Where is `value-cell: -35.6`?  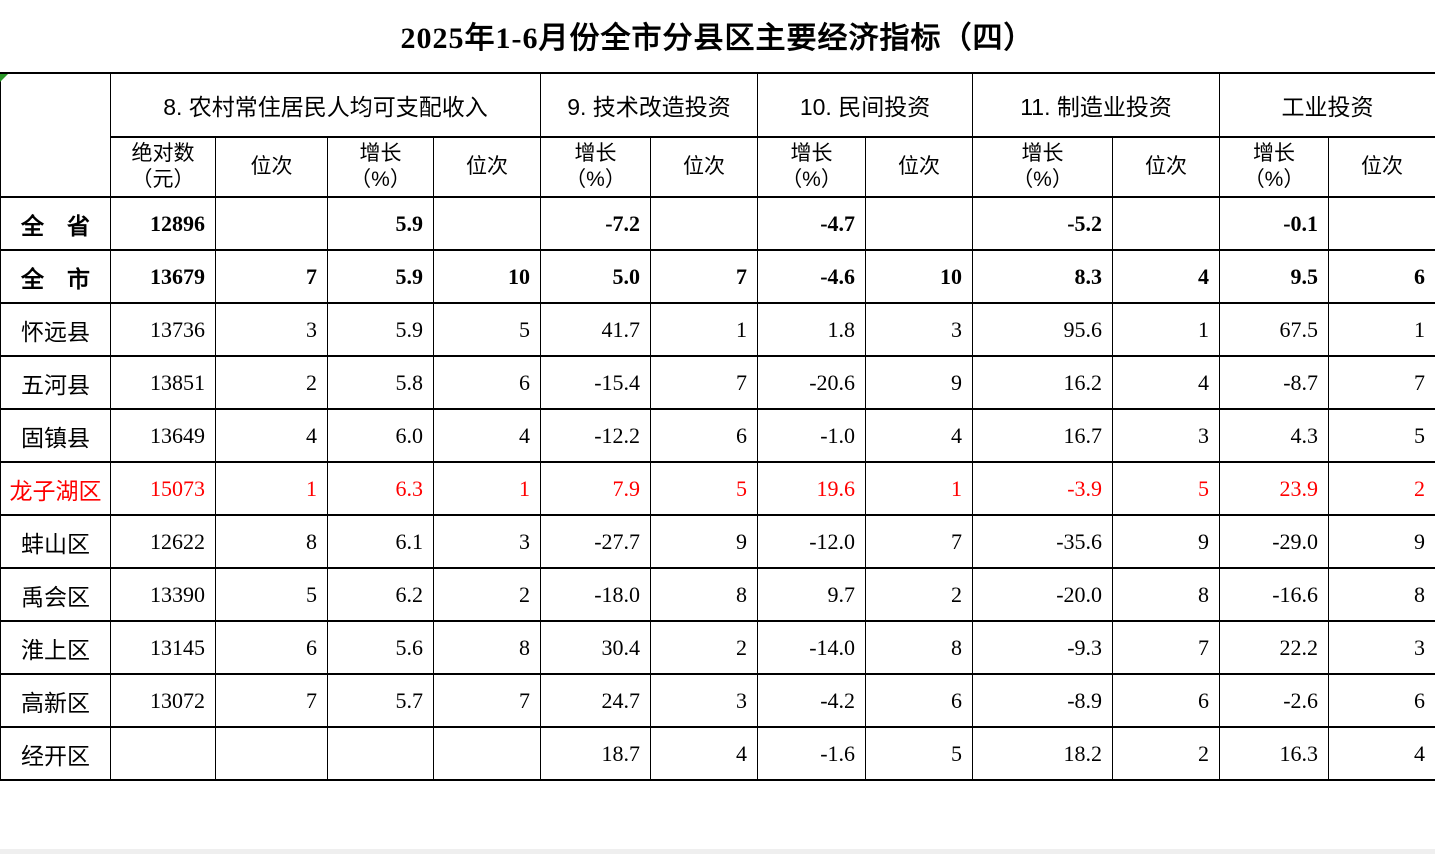
value-cell: -35.6 is located at coordinates (1043, 541).